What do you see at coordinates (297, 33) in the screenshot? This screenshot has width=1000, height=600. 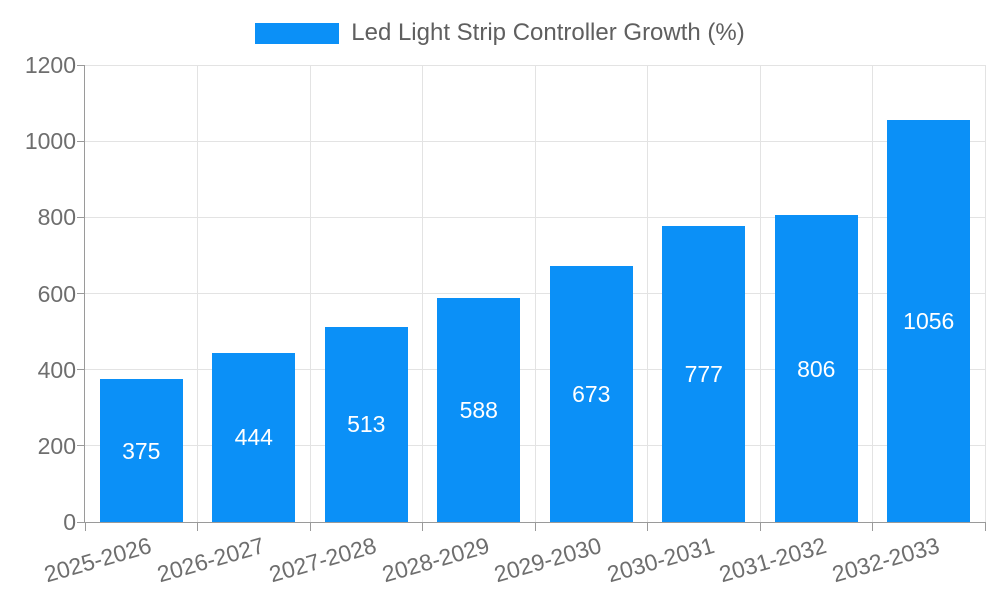 I see `legend-swatch` at bounding box center [297, 33].